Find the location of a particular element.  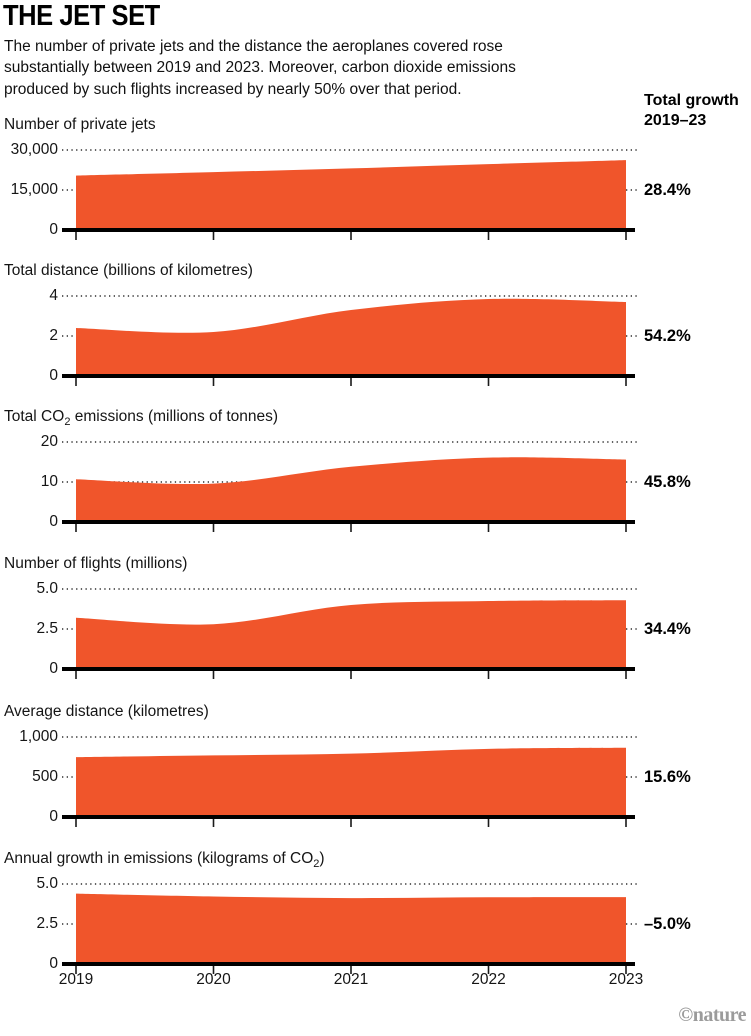

chart-title-text: ) is located at coordinates (322, 858).